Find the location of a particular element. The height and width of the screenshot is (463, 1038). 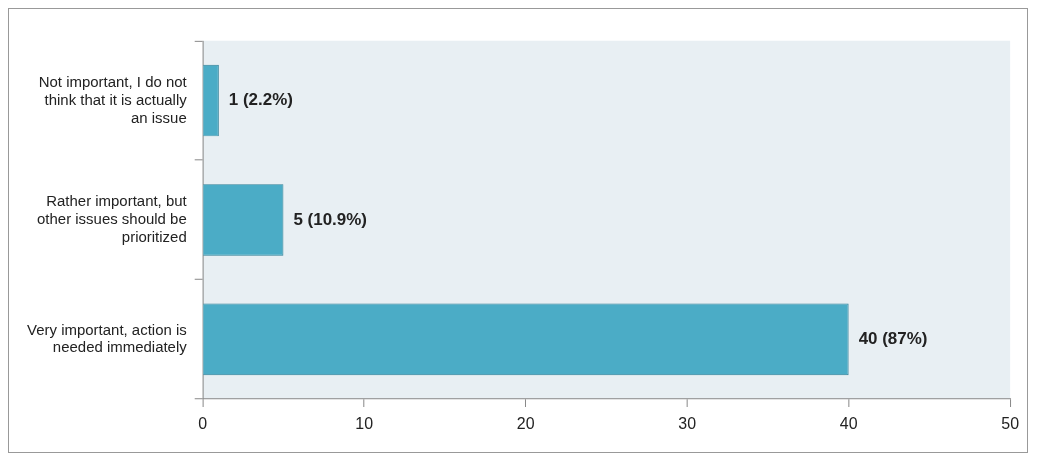

y-tick-label: Rather important, but other issues should be prioritized is located at coordinates (112, 218).